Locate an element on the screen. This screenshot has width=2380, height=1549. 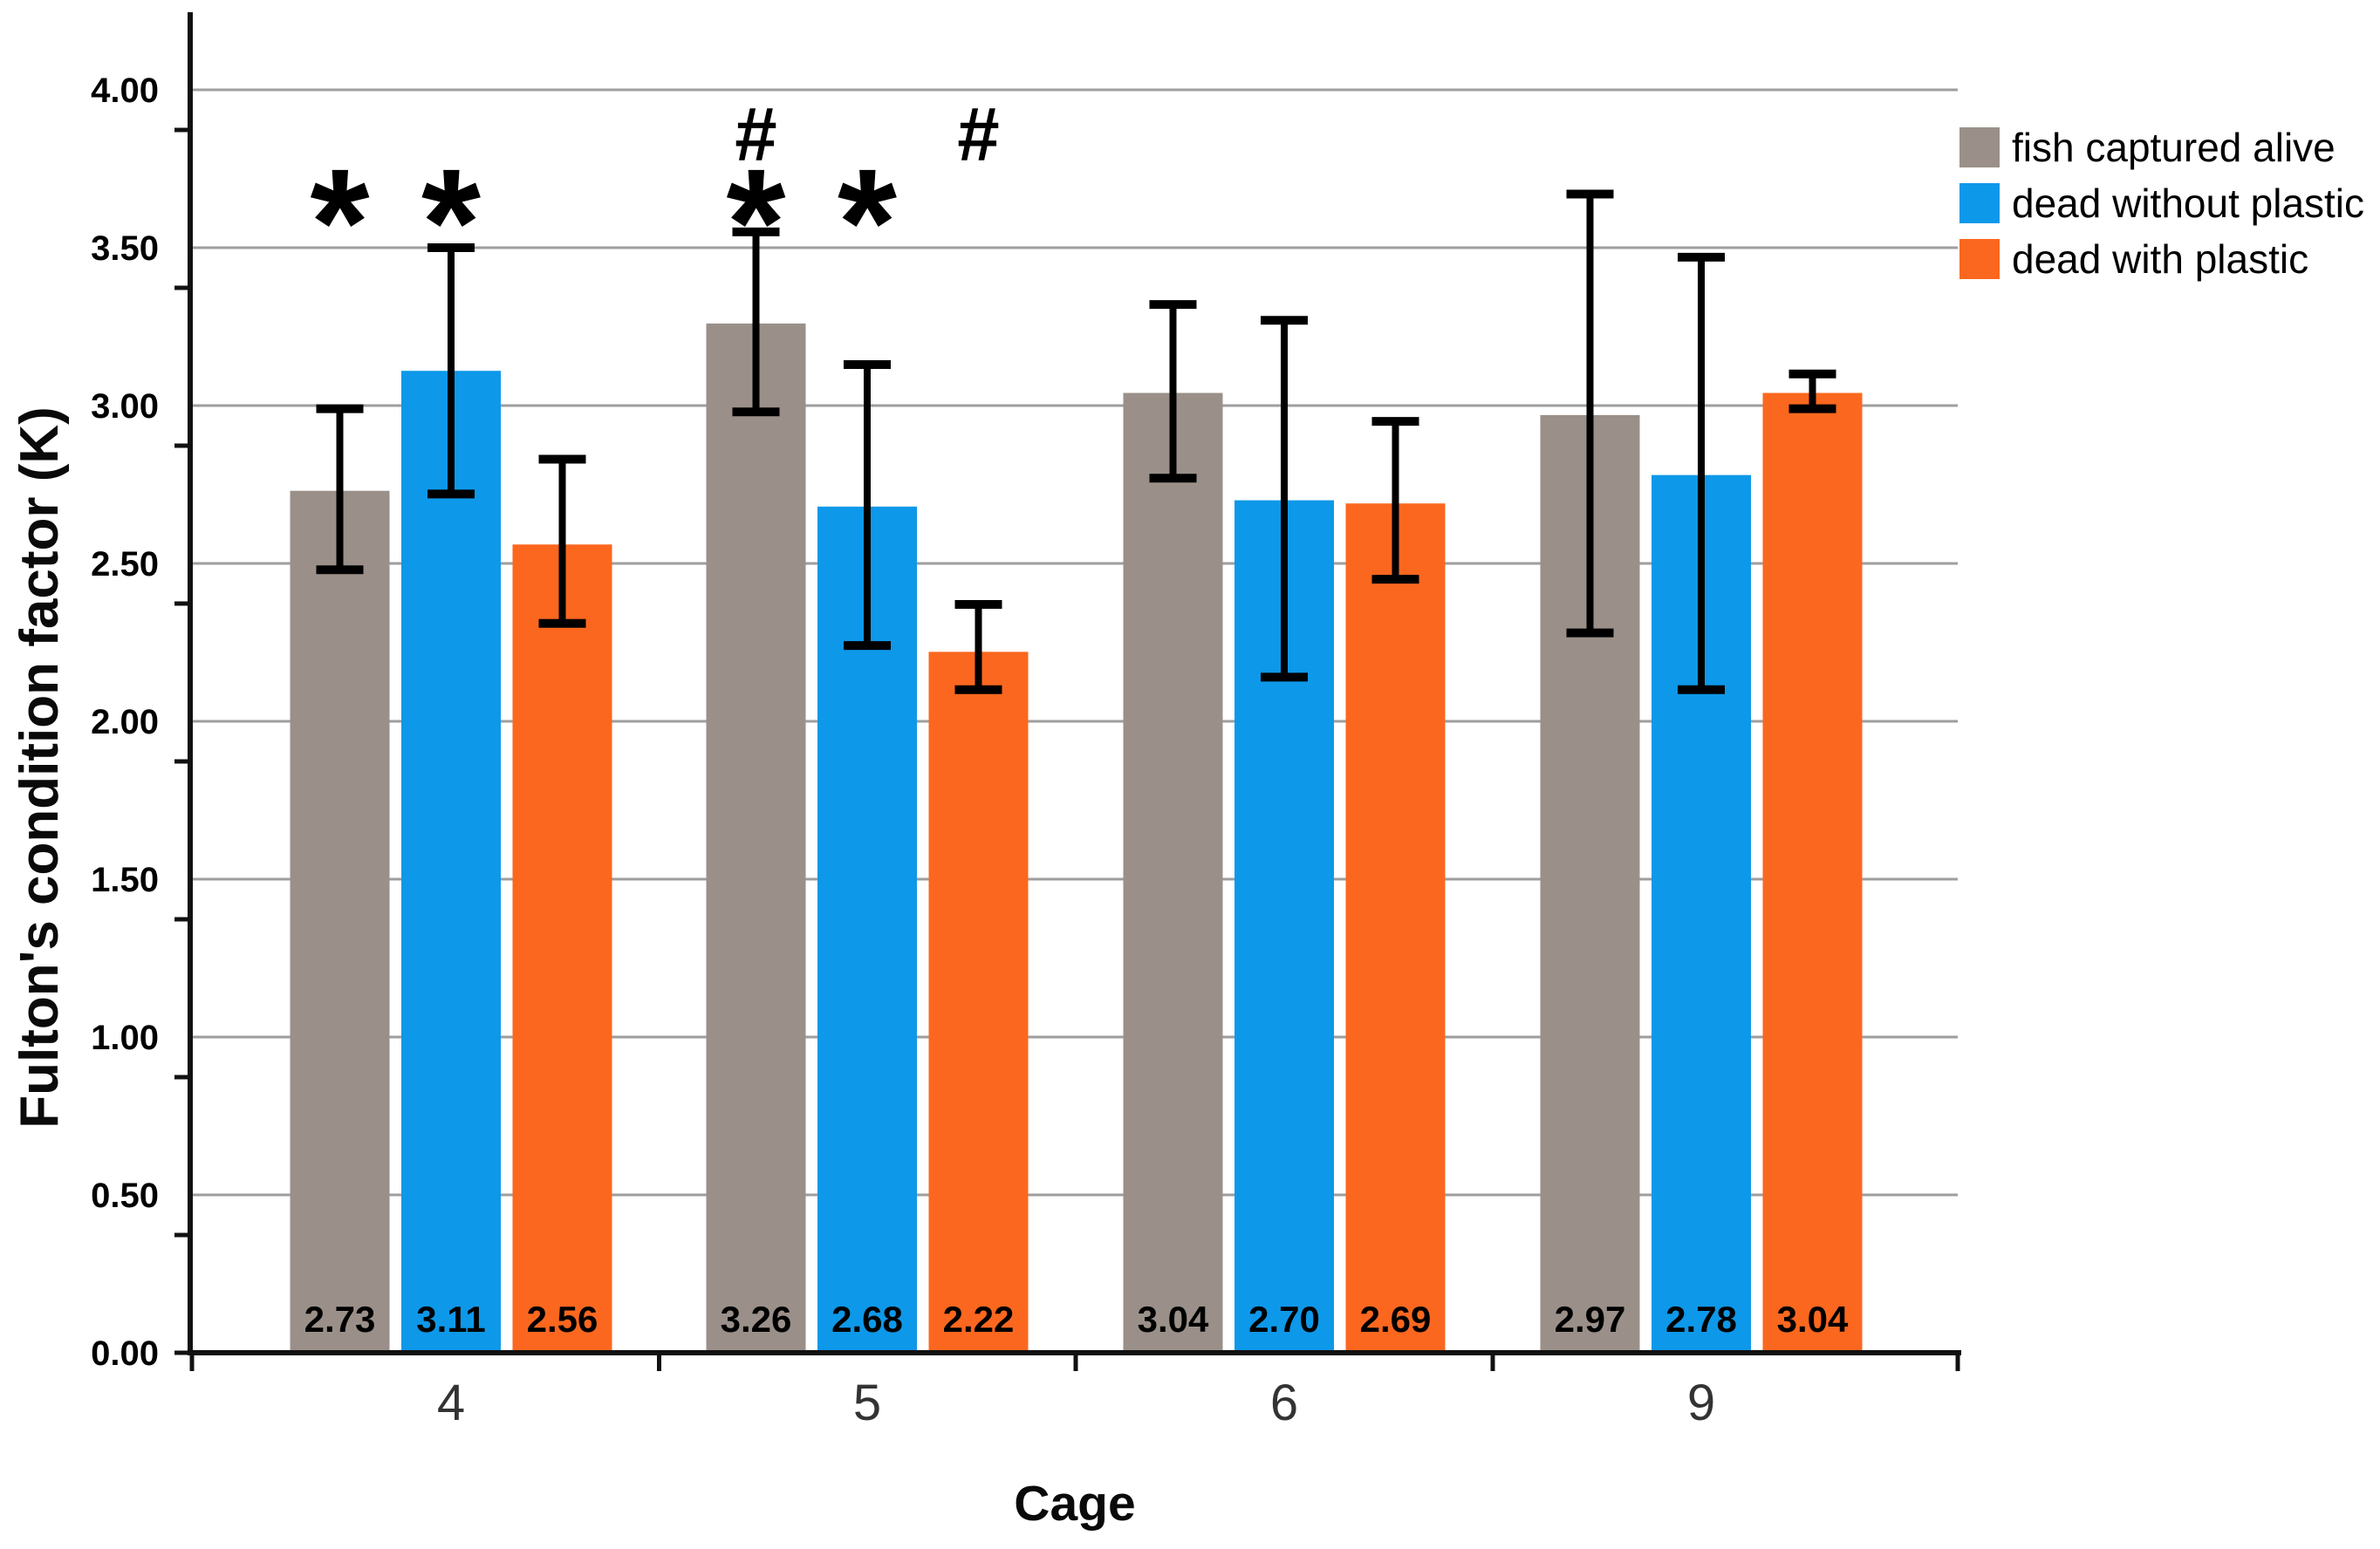
y-tick-label: 3.50 is located at coordinates (125, 248).